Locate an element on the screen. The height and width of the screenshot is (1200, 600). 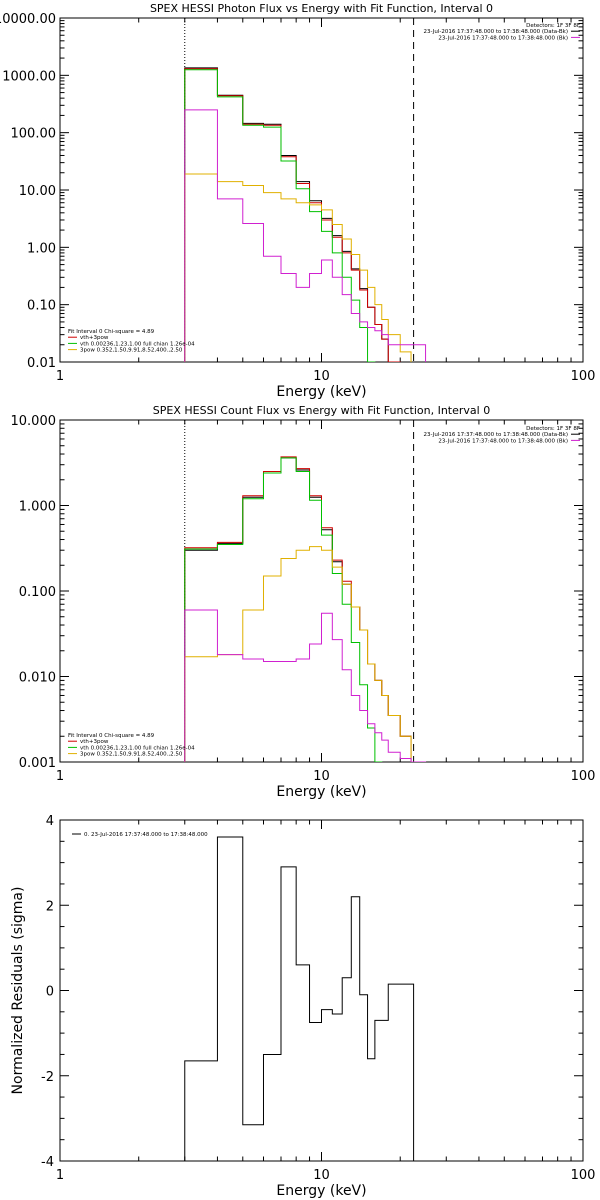
y-tick-label: 100.00 is located at coordinates (34, 134).